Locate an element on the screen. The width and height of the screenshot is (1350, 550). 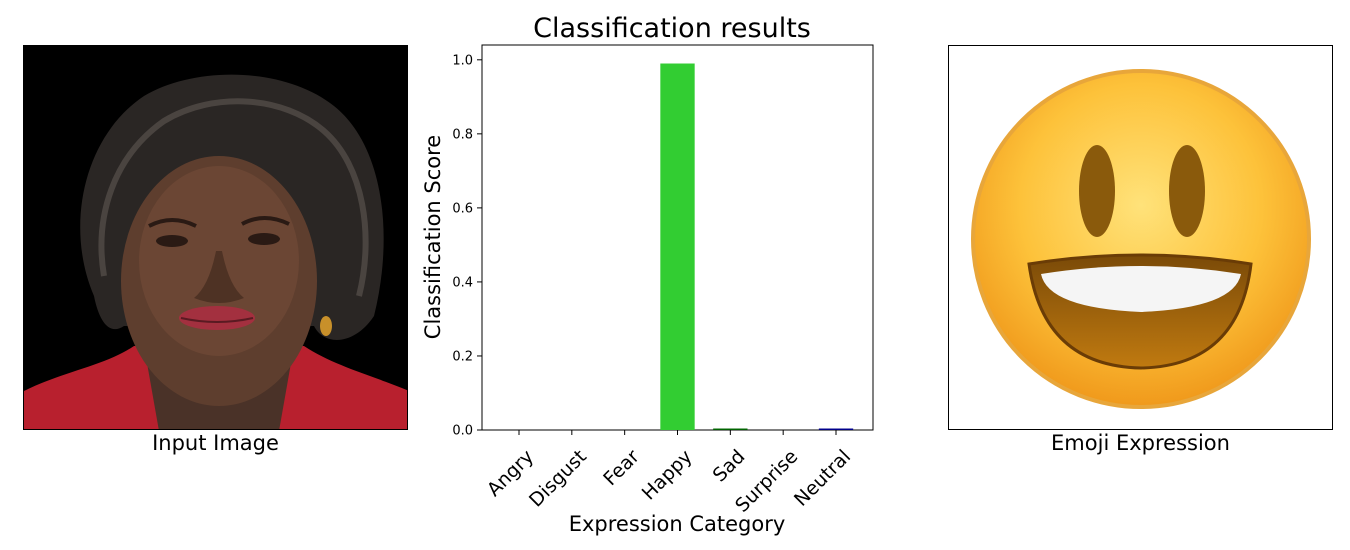
bars-group is located at coordinates (757, 247).